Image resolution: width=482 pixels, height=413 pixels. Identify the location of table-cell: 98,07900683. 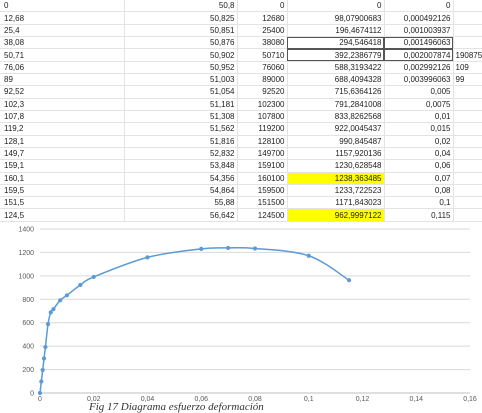
(336, 18).